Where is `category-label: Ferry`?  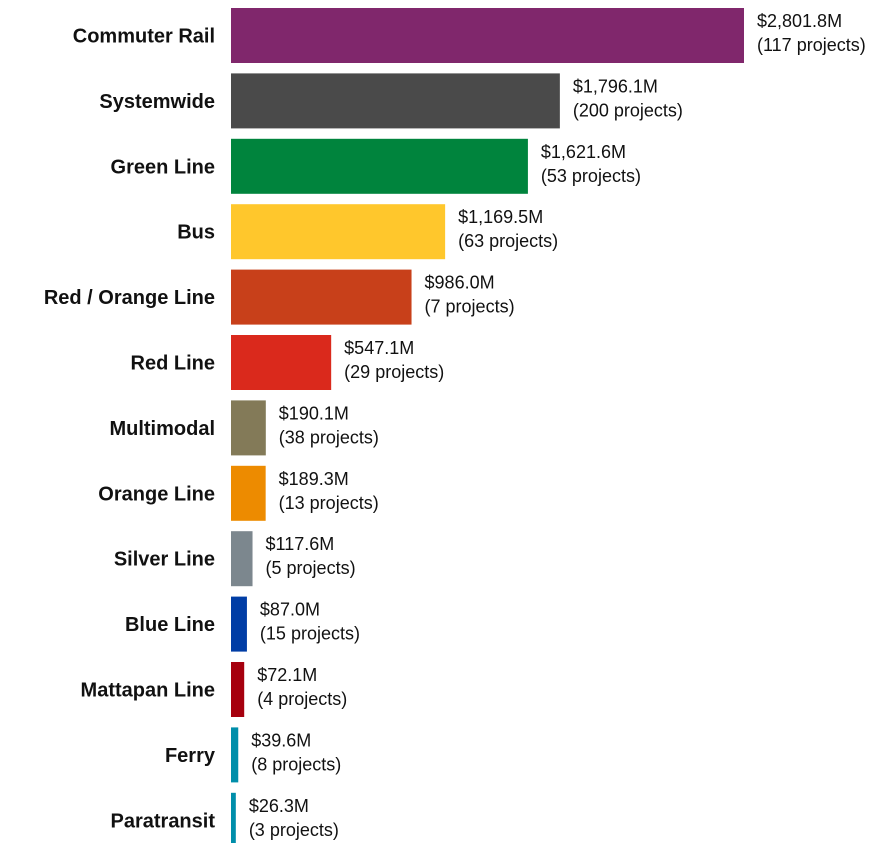 category-label: Ferry is located at coordinates (190, 756).